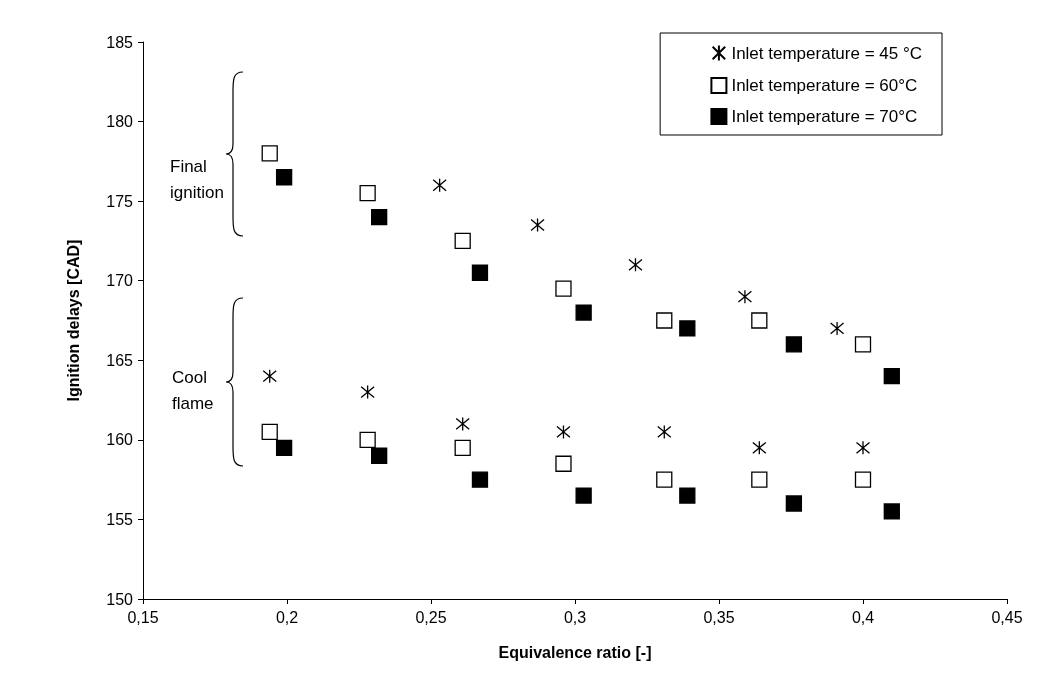 The height and width of the screenshot is (699, 1050). I want to click on x-tick-label: 0,2, so click(287, 617).